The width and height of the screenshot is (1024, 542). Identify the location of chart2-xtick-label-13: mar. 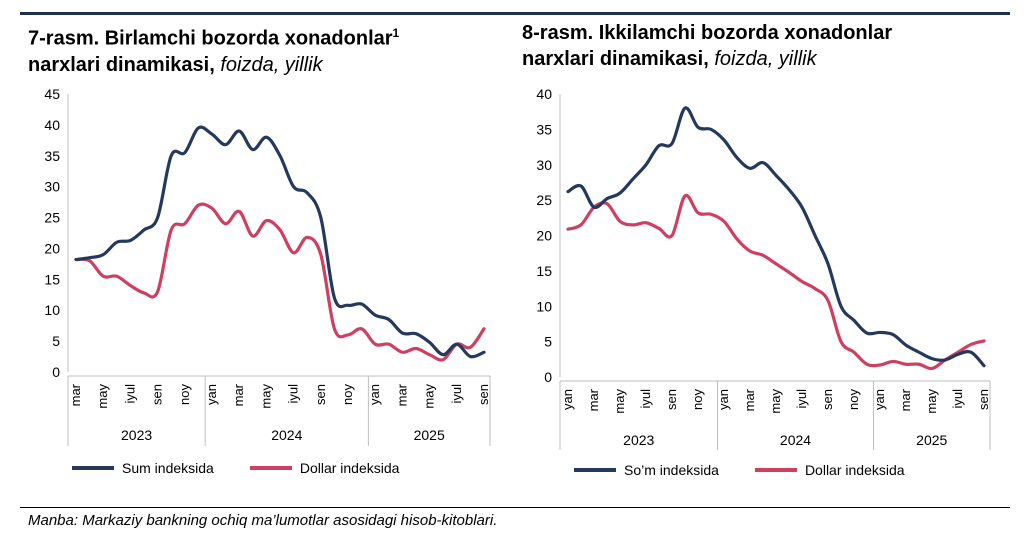
(905, 399).